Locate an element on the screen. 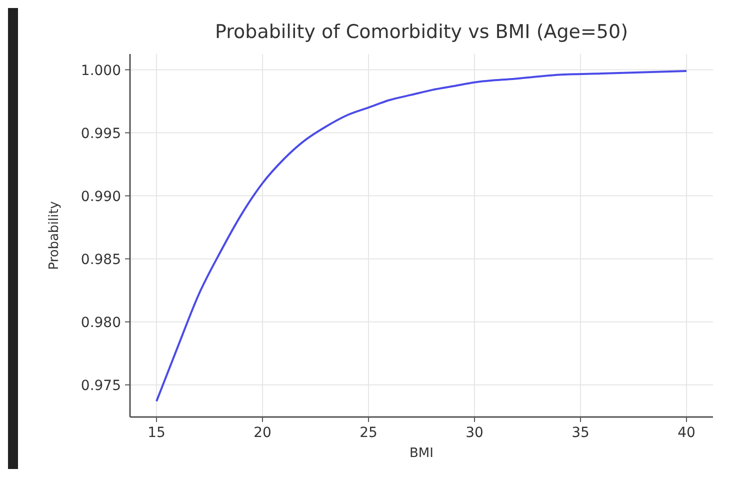 The height and width of the screenshot is (477, 743). y-tick-label: 0.975 is located at coordinates (100, 386).